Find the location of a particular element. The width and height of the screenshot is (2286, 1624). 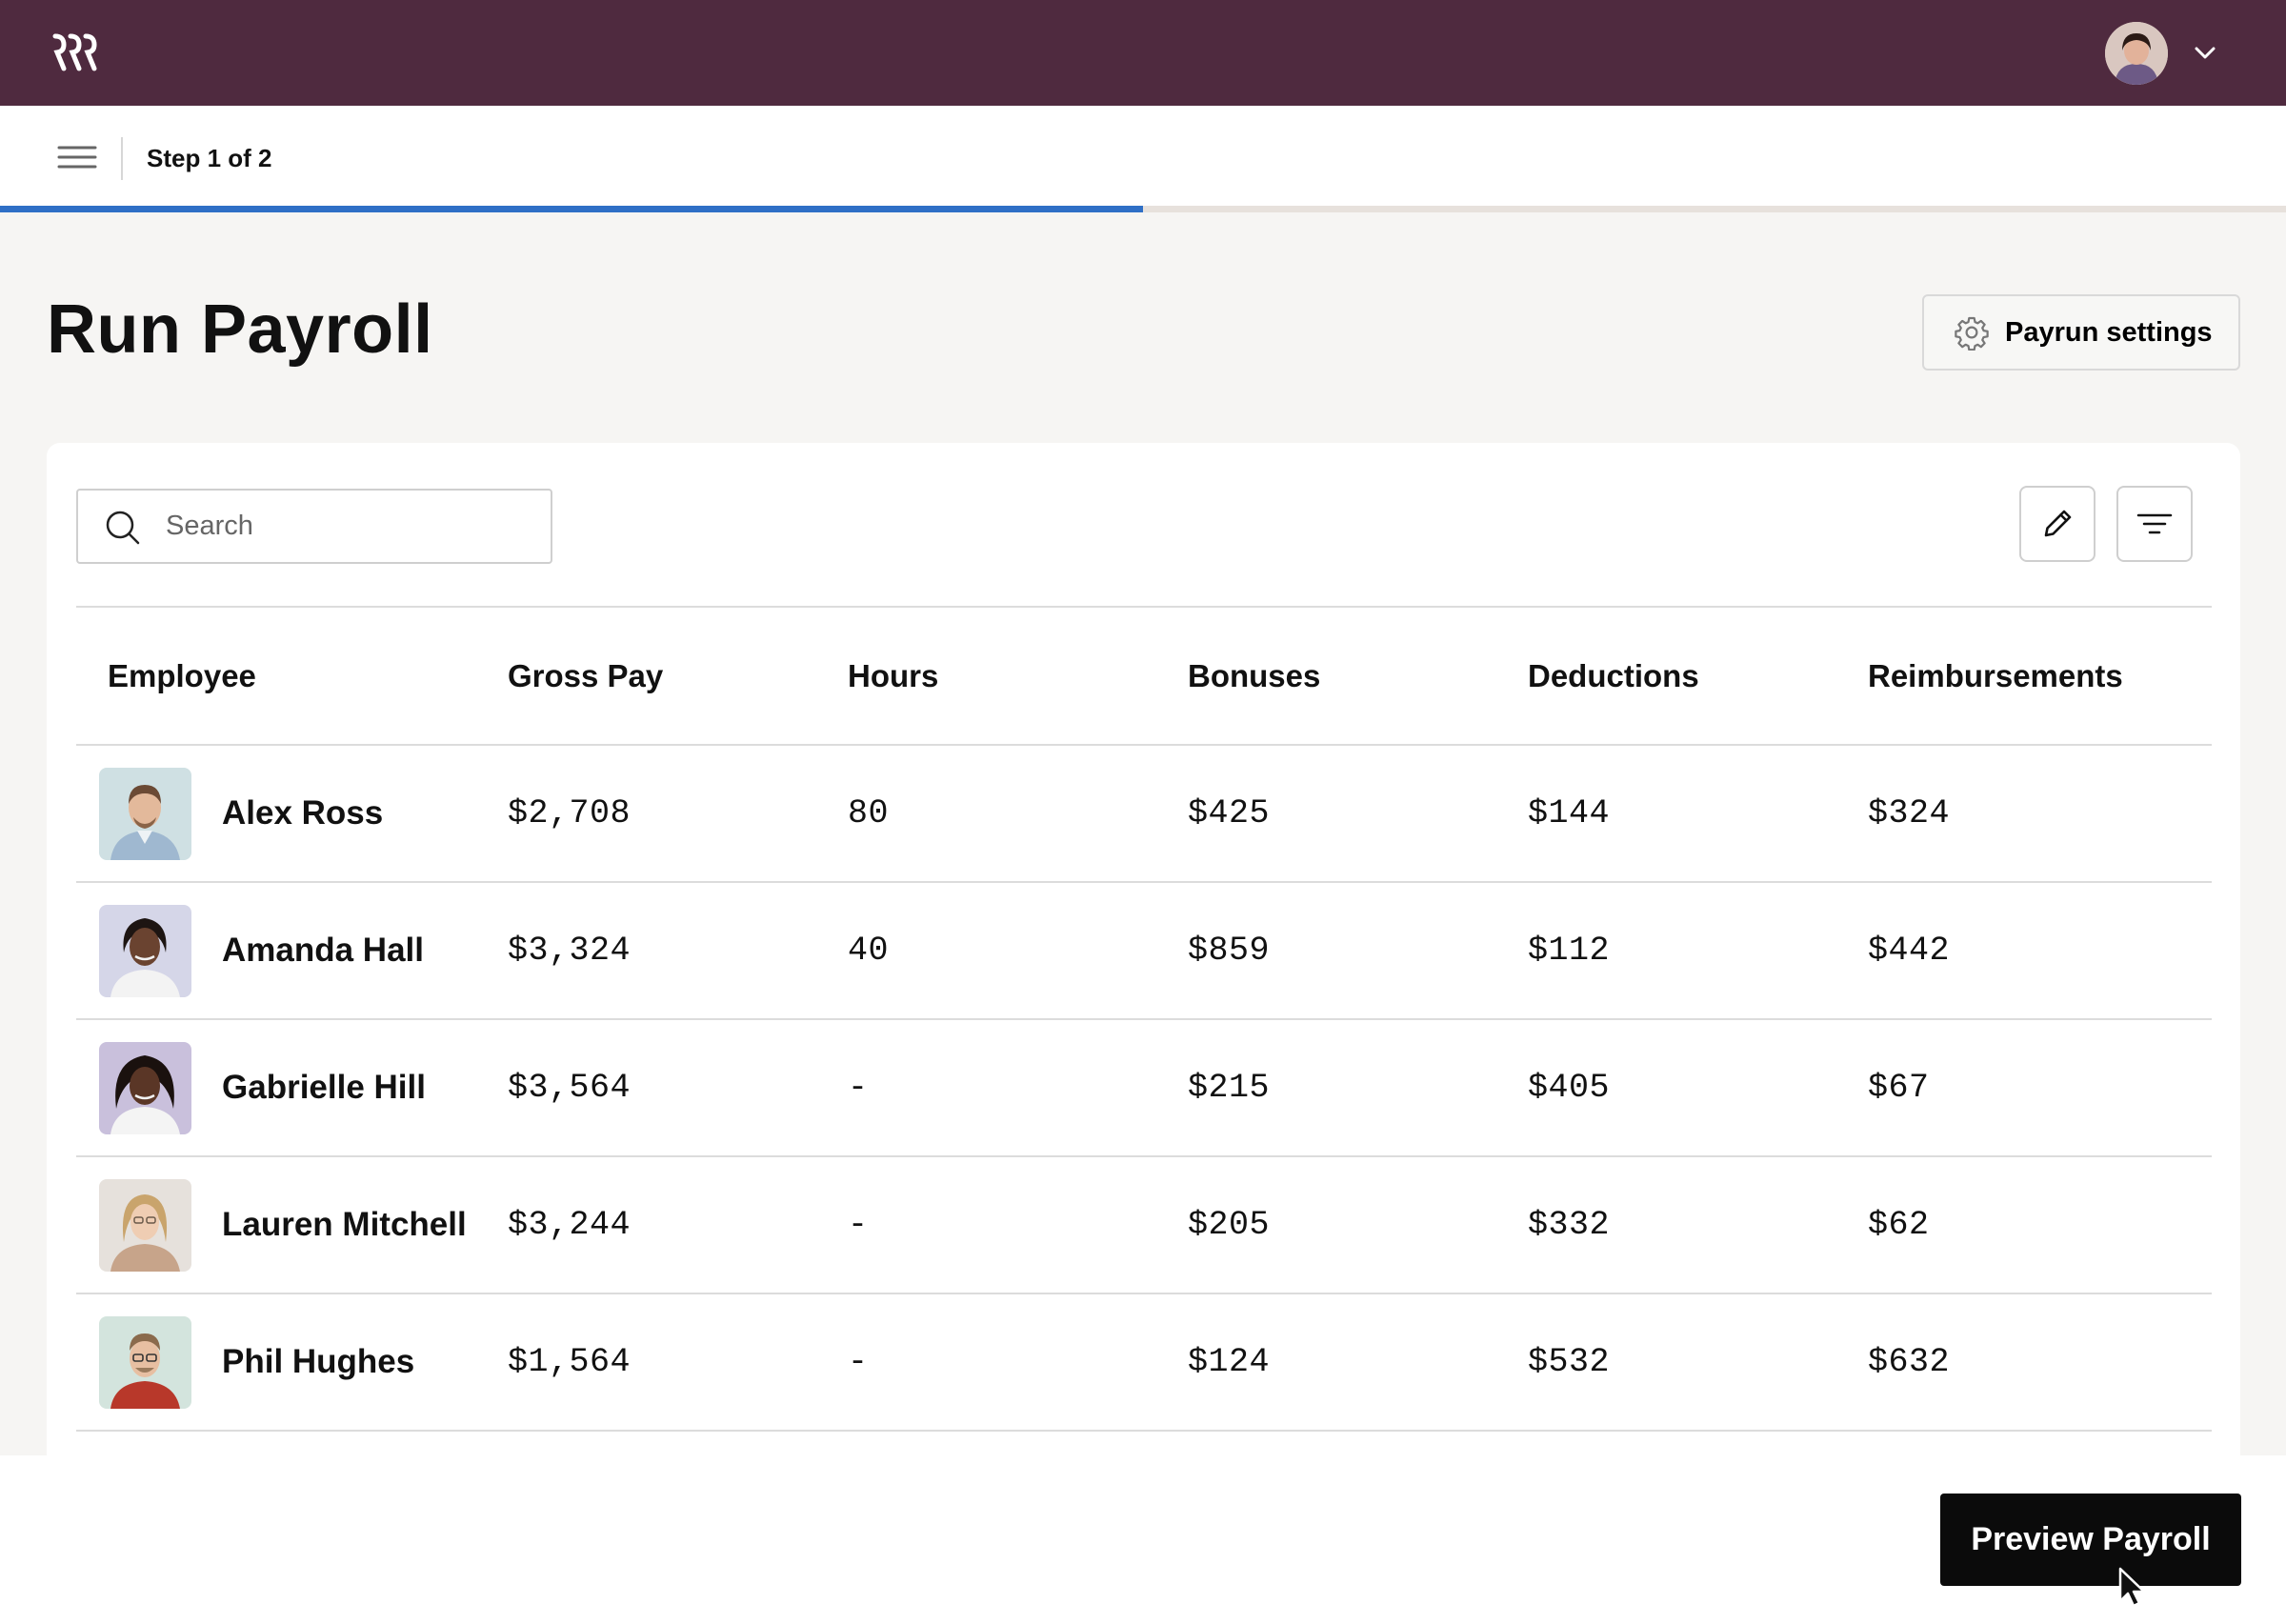

employee-name: Alex Ross is located at coordinates (303, 813).